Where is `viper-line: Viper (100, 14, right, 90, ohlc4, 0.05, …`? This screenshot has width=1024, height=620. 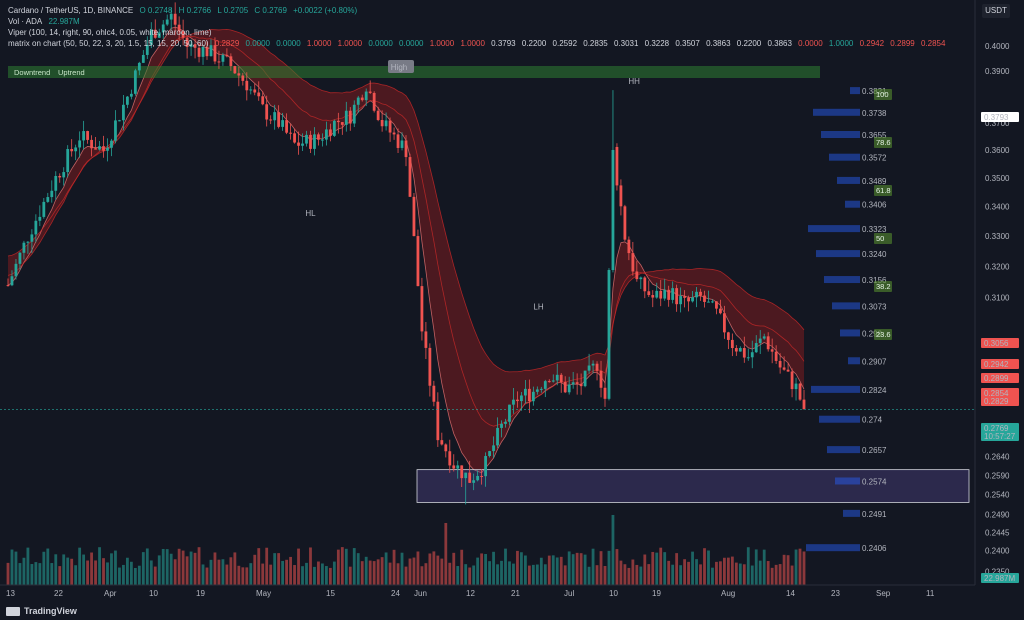
viper-line: Viper (100, 14, right, 90, ohlc4, 0.05, … is located at coordinates (112, 33).